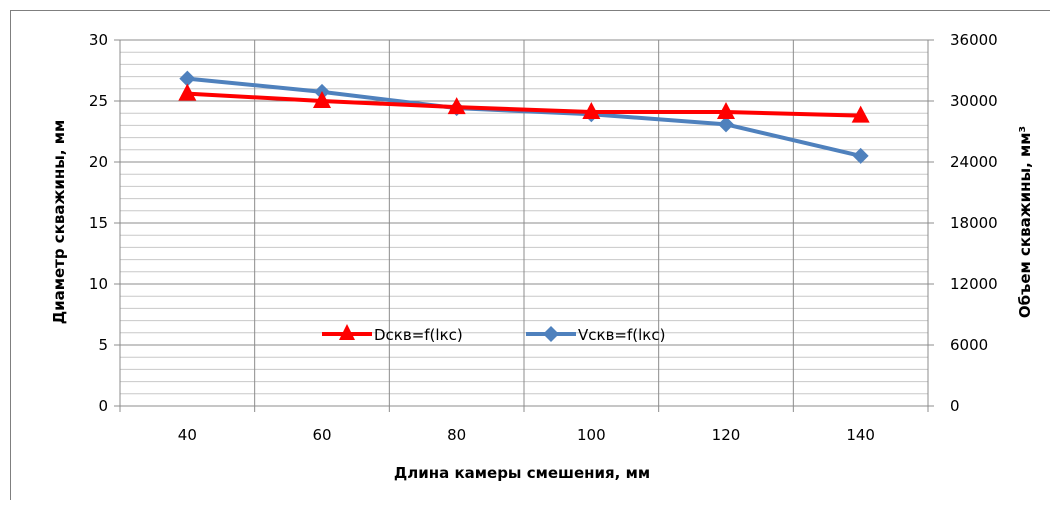 Image resolution: width=1059 pixels, height=506 pixels. I want to click on left-tick-label: 5, so click(103, 345).